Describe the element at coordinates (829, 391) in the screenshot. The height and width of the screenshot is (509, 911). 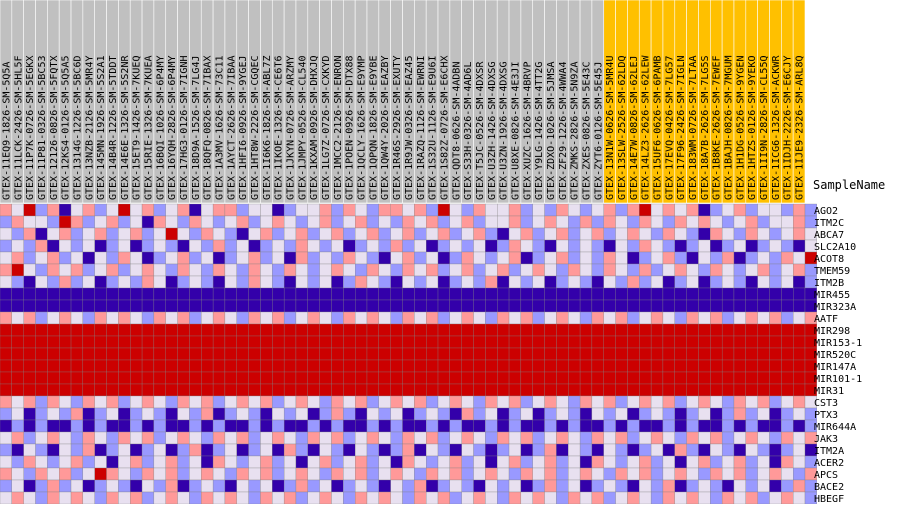
I see `gene-label: MIR31` at that location.